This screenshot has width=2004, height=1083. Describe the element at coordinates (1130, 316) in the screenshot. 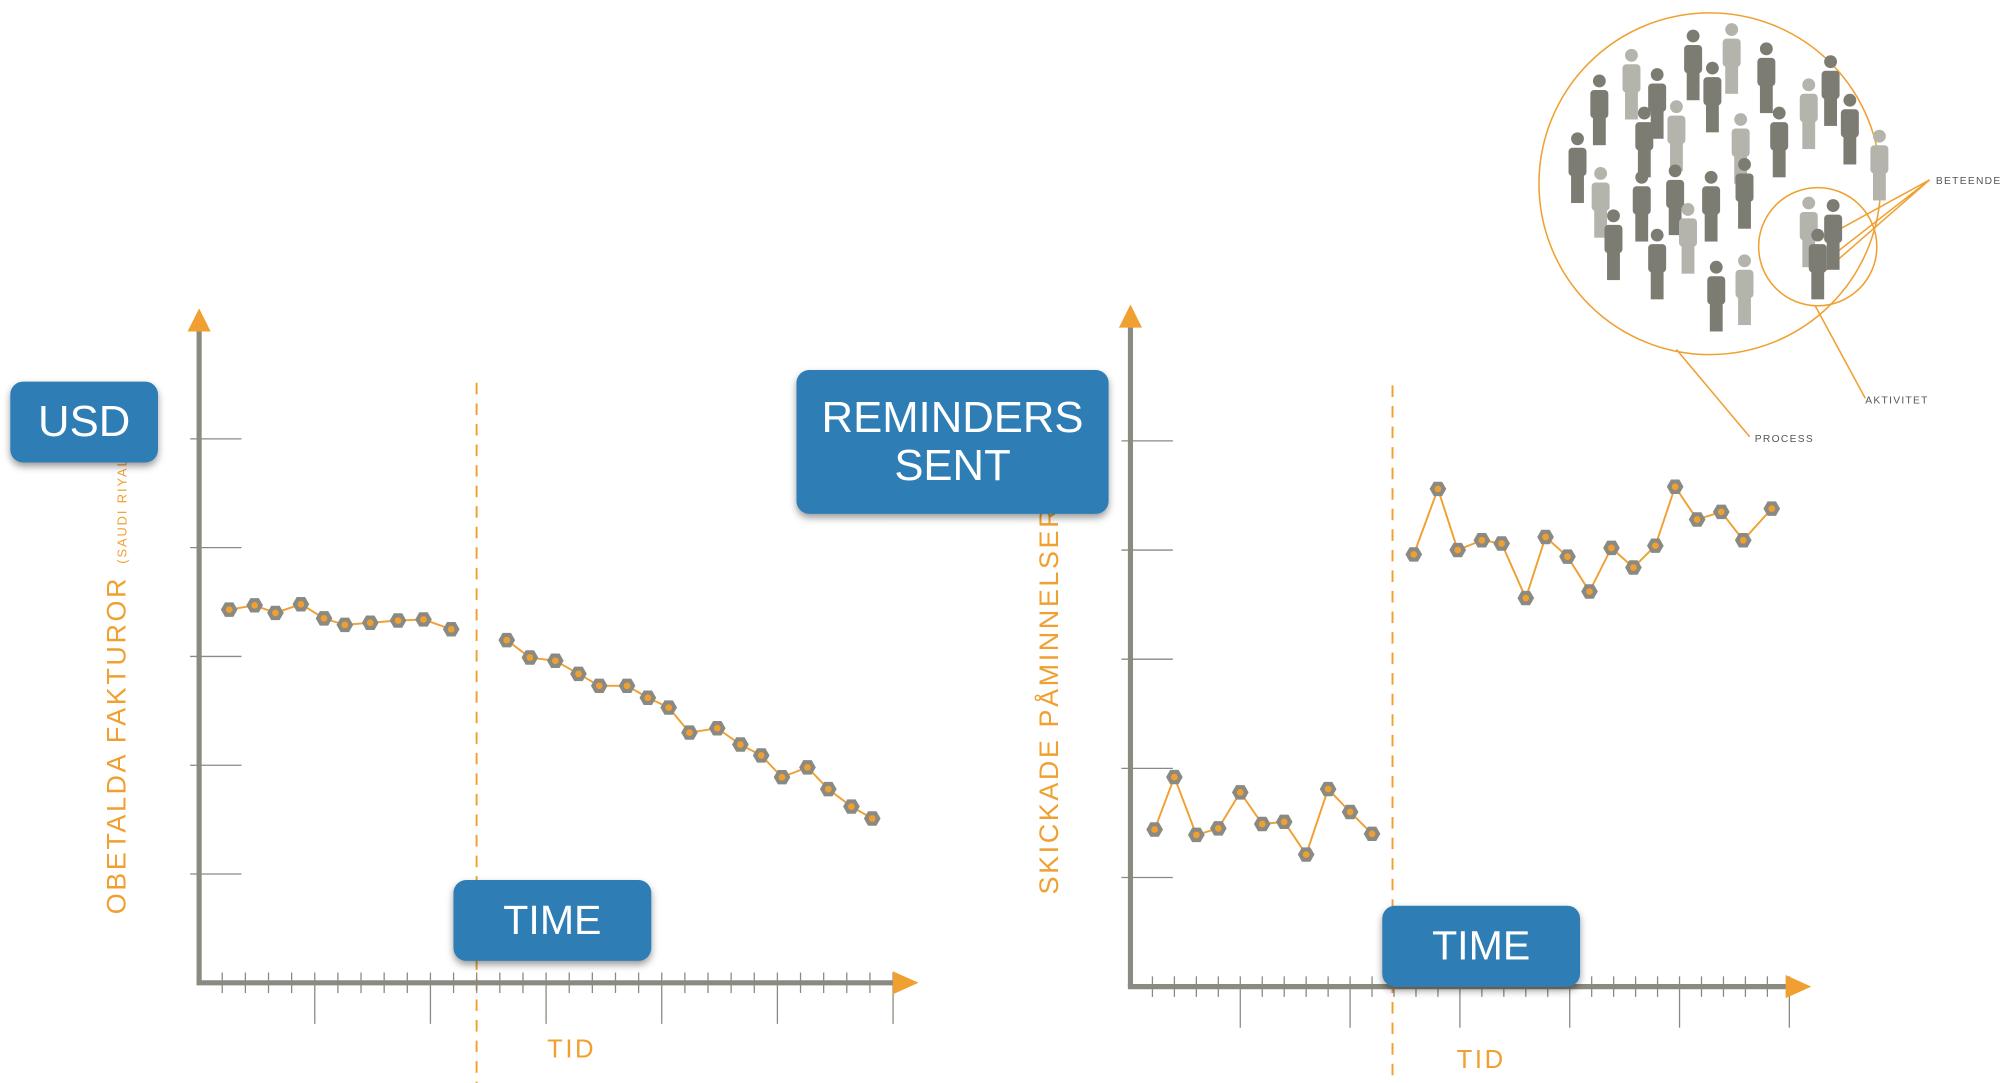

I see `y-arrow` at that location.